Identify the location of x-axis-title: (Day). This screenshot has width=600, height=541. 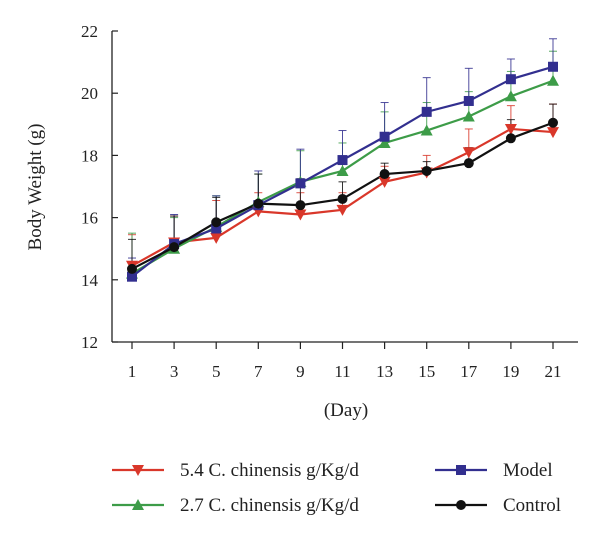
(346, 410).